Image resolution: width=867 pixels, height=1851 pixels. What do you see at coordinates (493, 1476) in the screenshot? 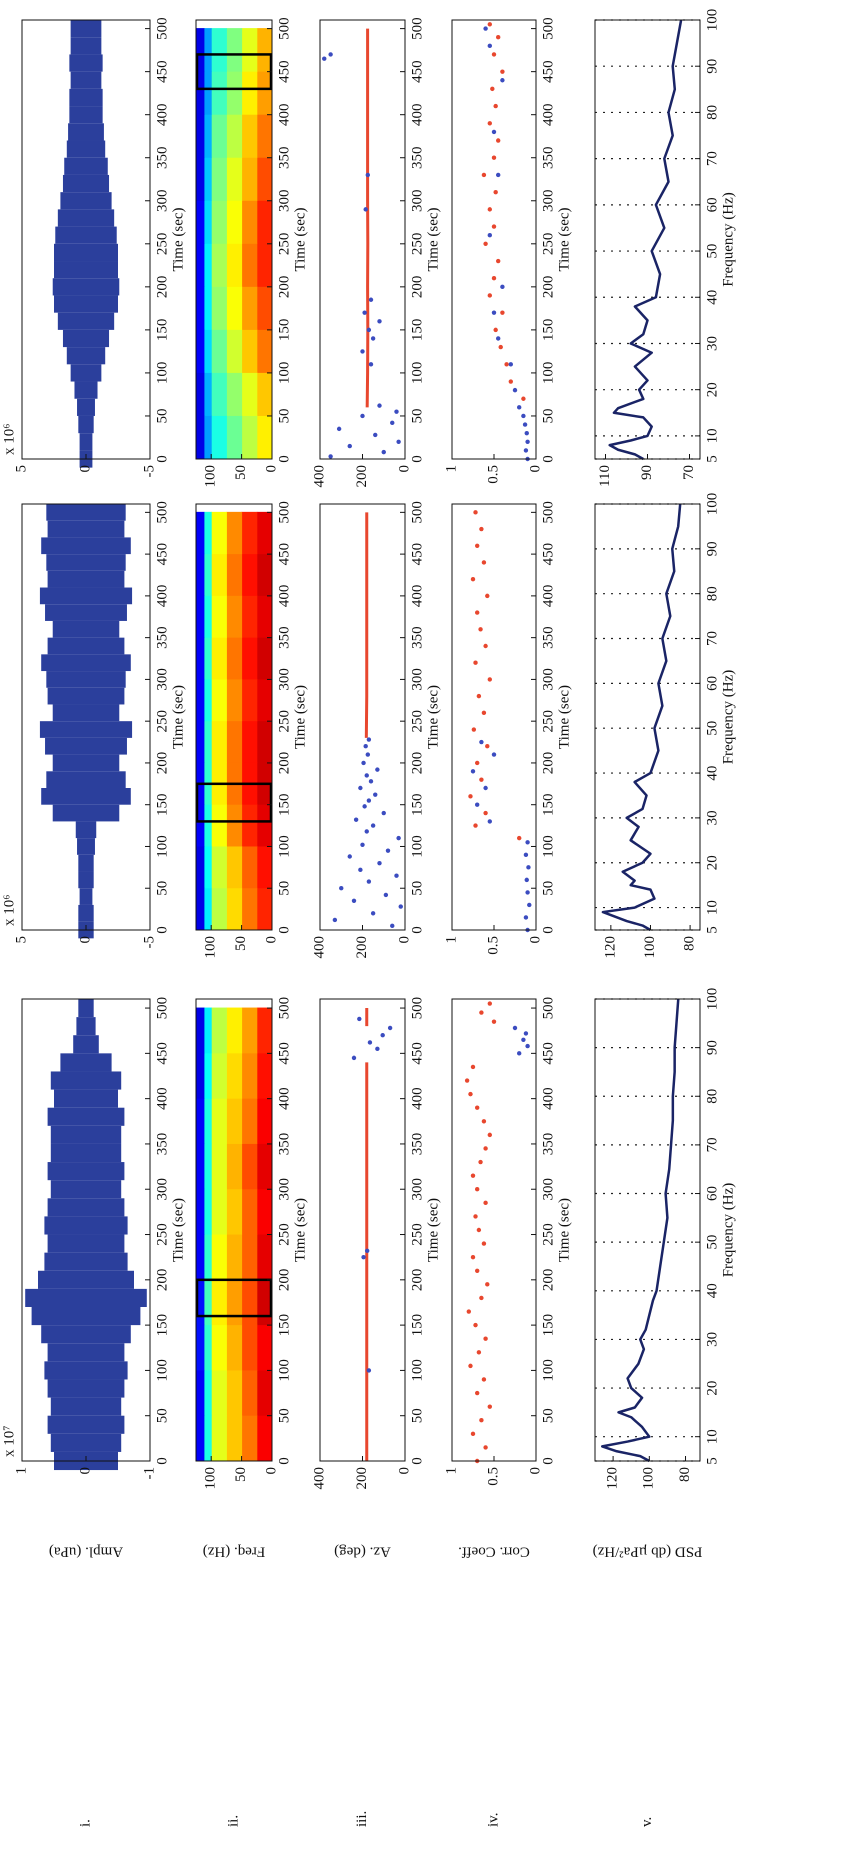
I see `y-tick-label: 0.5` at bounding box center [493, 1476].